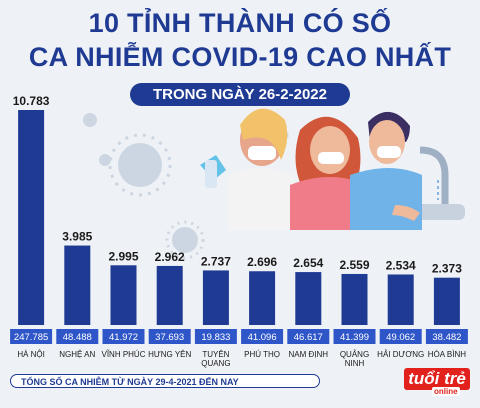 This screenshot has height=408, width=480. Describe the element at coordinates (308, 263) in the screenshot. I see `value-label: 2.654` at that location.